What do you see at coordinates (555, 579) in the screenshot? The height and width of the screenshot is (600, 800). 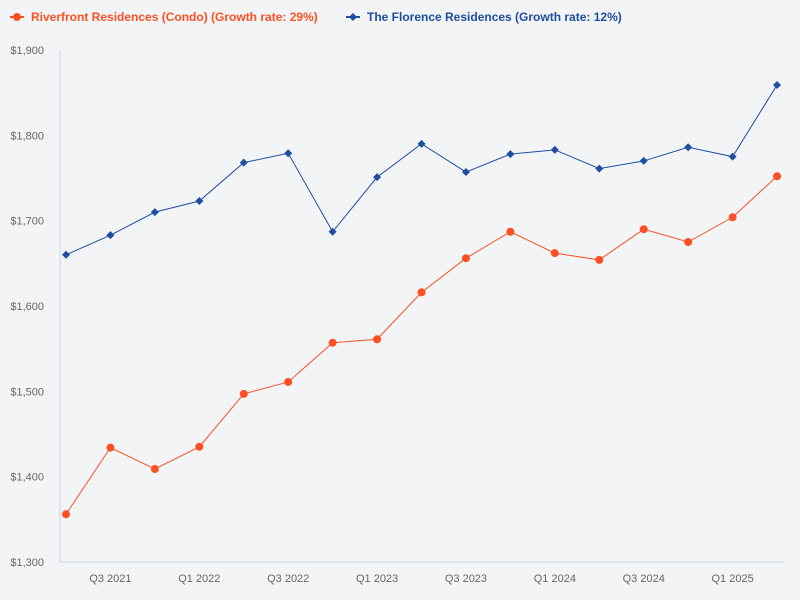 I see `x-tick-label: Q1 2024` at bounding box center [555, 579].